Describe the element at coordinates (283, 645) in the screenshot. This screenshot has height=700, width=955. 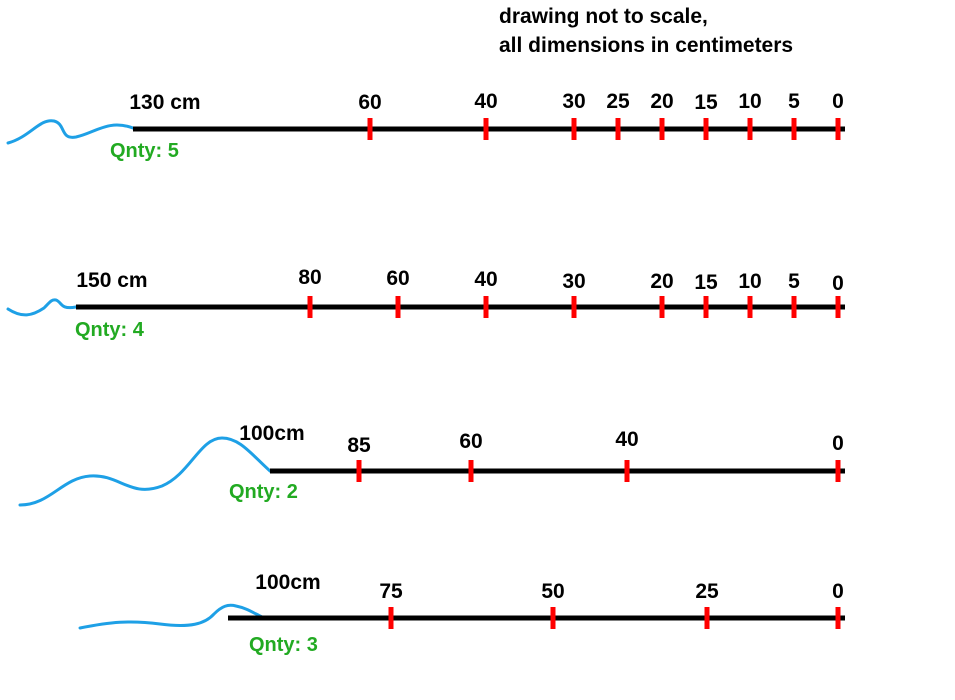
I see `rope-quantity-label: Qnty: 3` at that location.